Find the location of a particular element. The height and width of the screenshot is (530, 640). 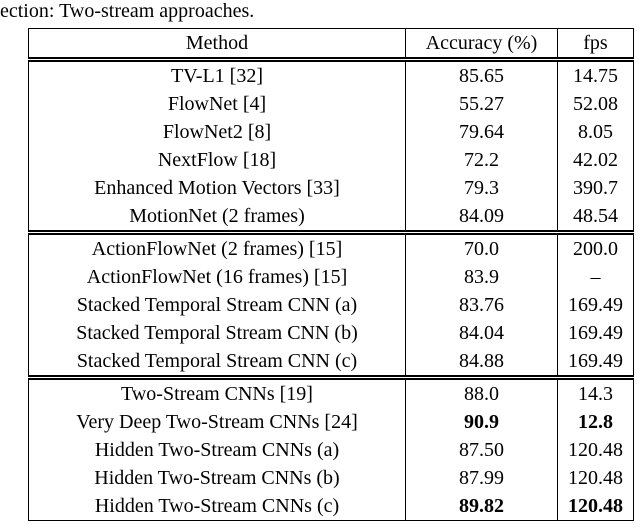

value-cell: 88.0 is located at coordinates (481, 391).